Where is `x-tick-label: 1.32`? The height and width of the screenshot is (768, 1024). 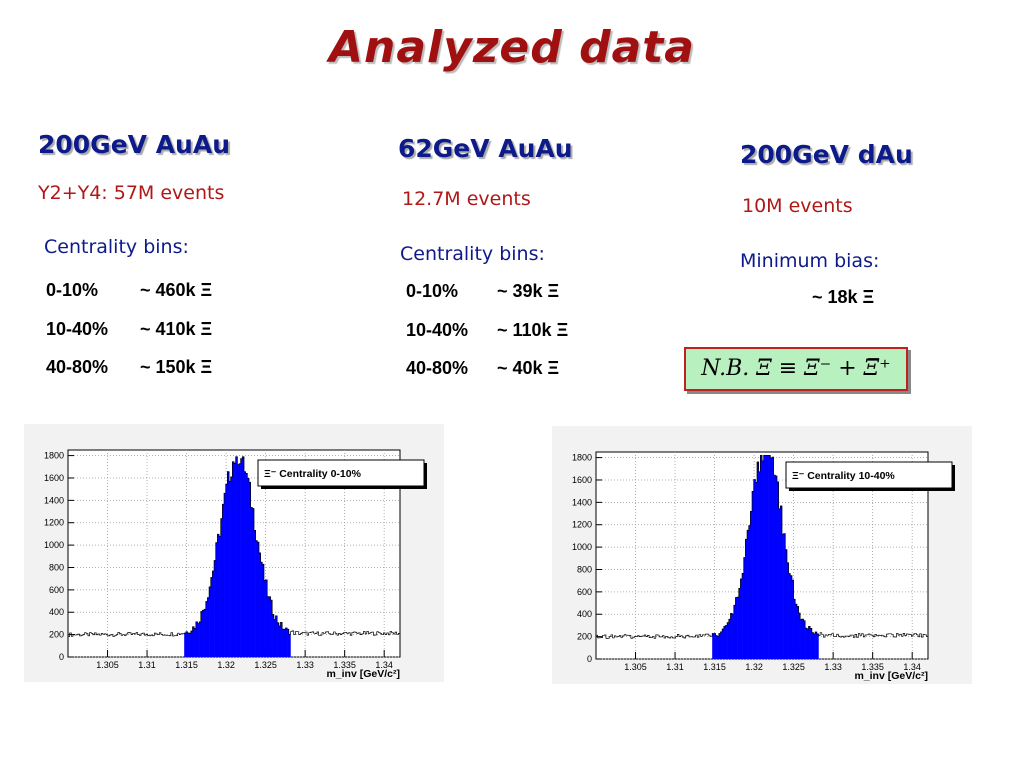
x-tick-label: 1.32 is located at coordinates (226, 665).